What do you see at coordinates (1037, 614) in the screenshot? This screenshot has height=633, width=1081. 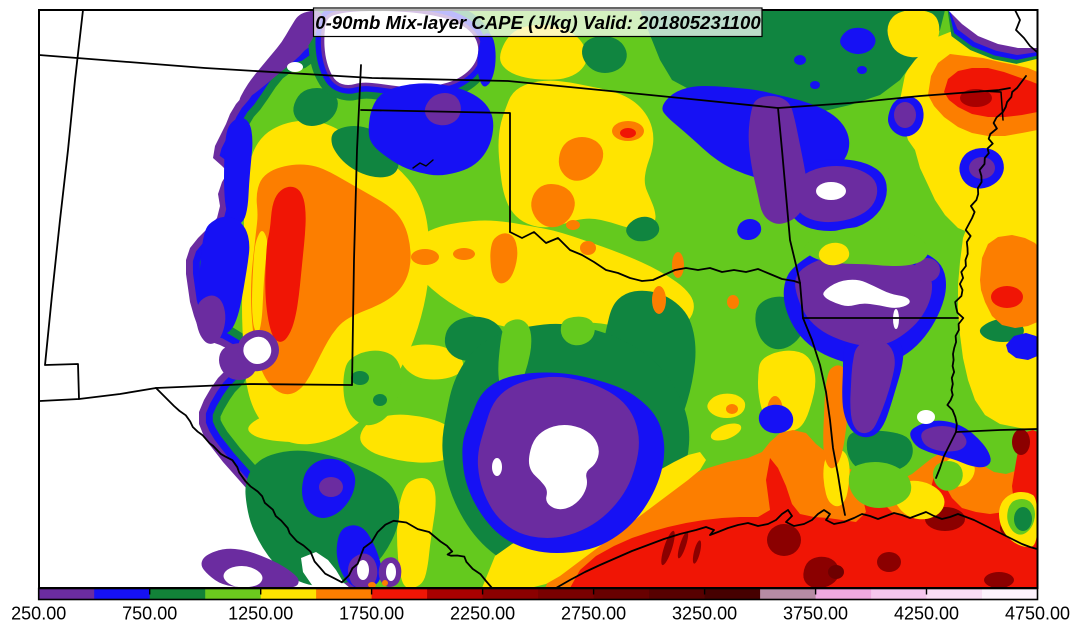 I see `svg-text: 4750.00` at bounding box center [1037, 614].